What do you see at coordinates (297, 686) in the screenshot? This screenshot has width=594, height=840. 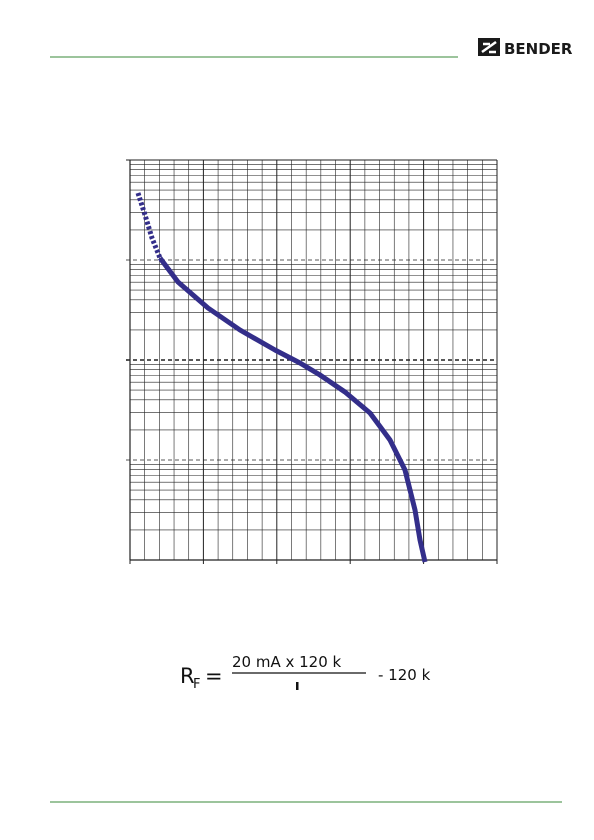 I see `denominator-mark` at bounding box center [297, 686].